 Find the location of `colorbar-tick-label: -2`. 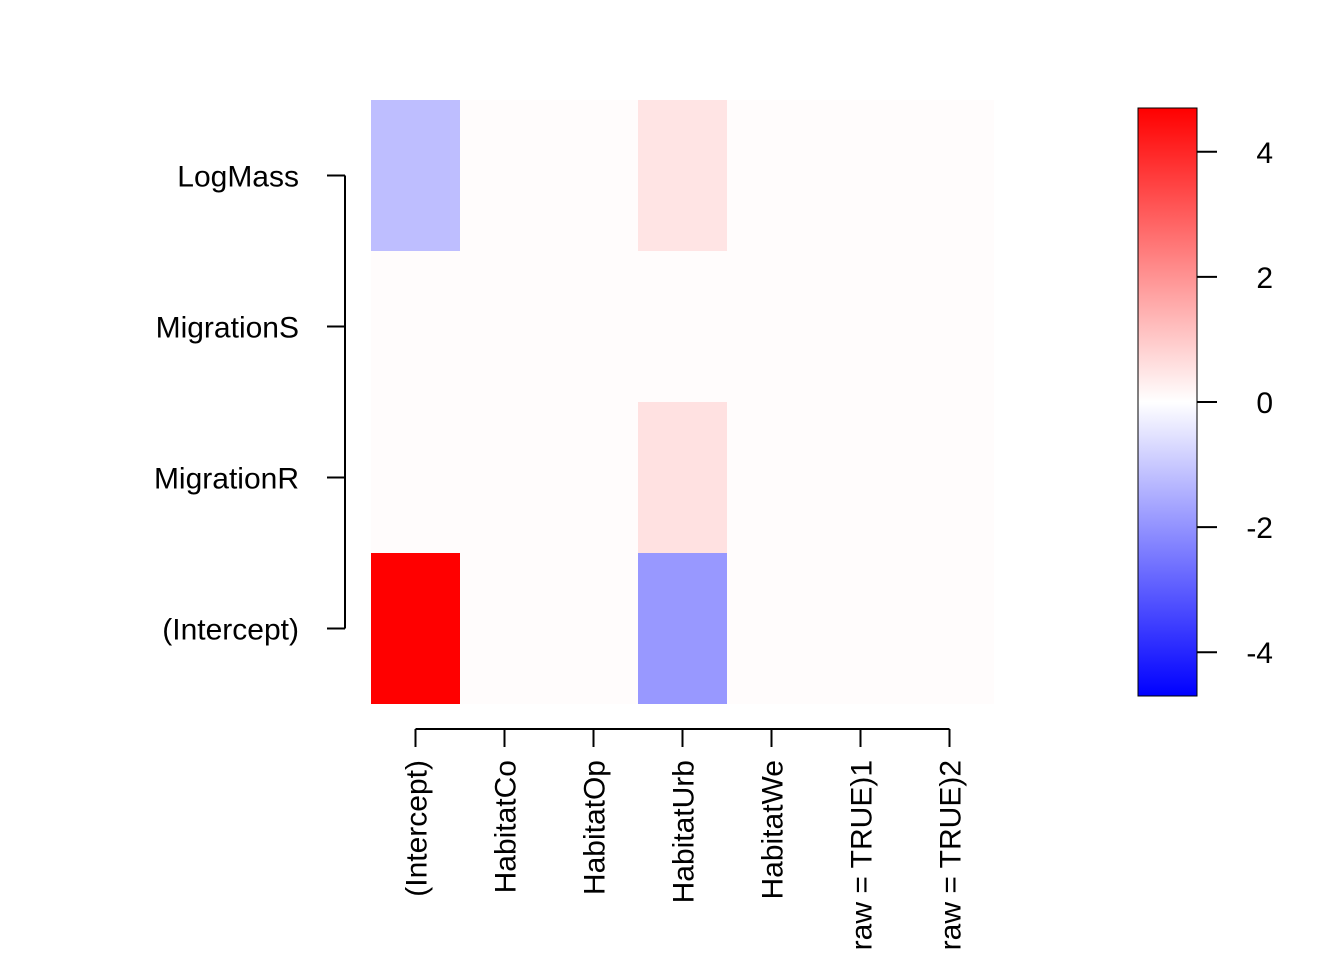

colorbar-tick-label: -2 is located at coordinates (1259, 528).